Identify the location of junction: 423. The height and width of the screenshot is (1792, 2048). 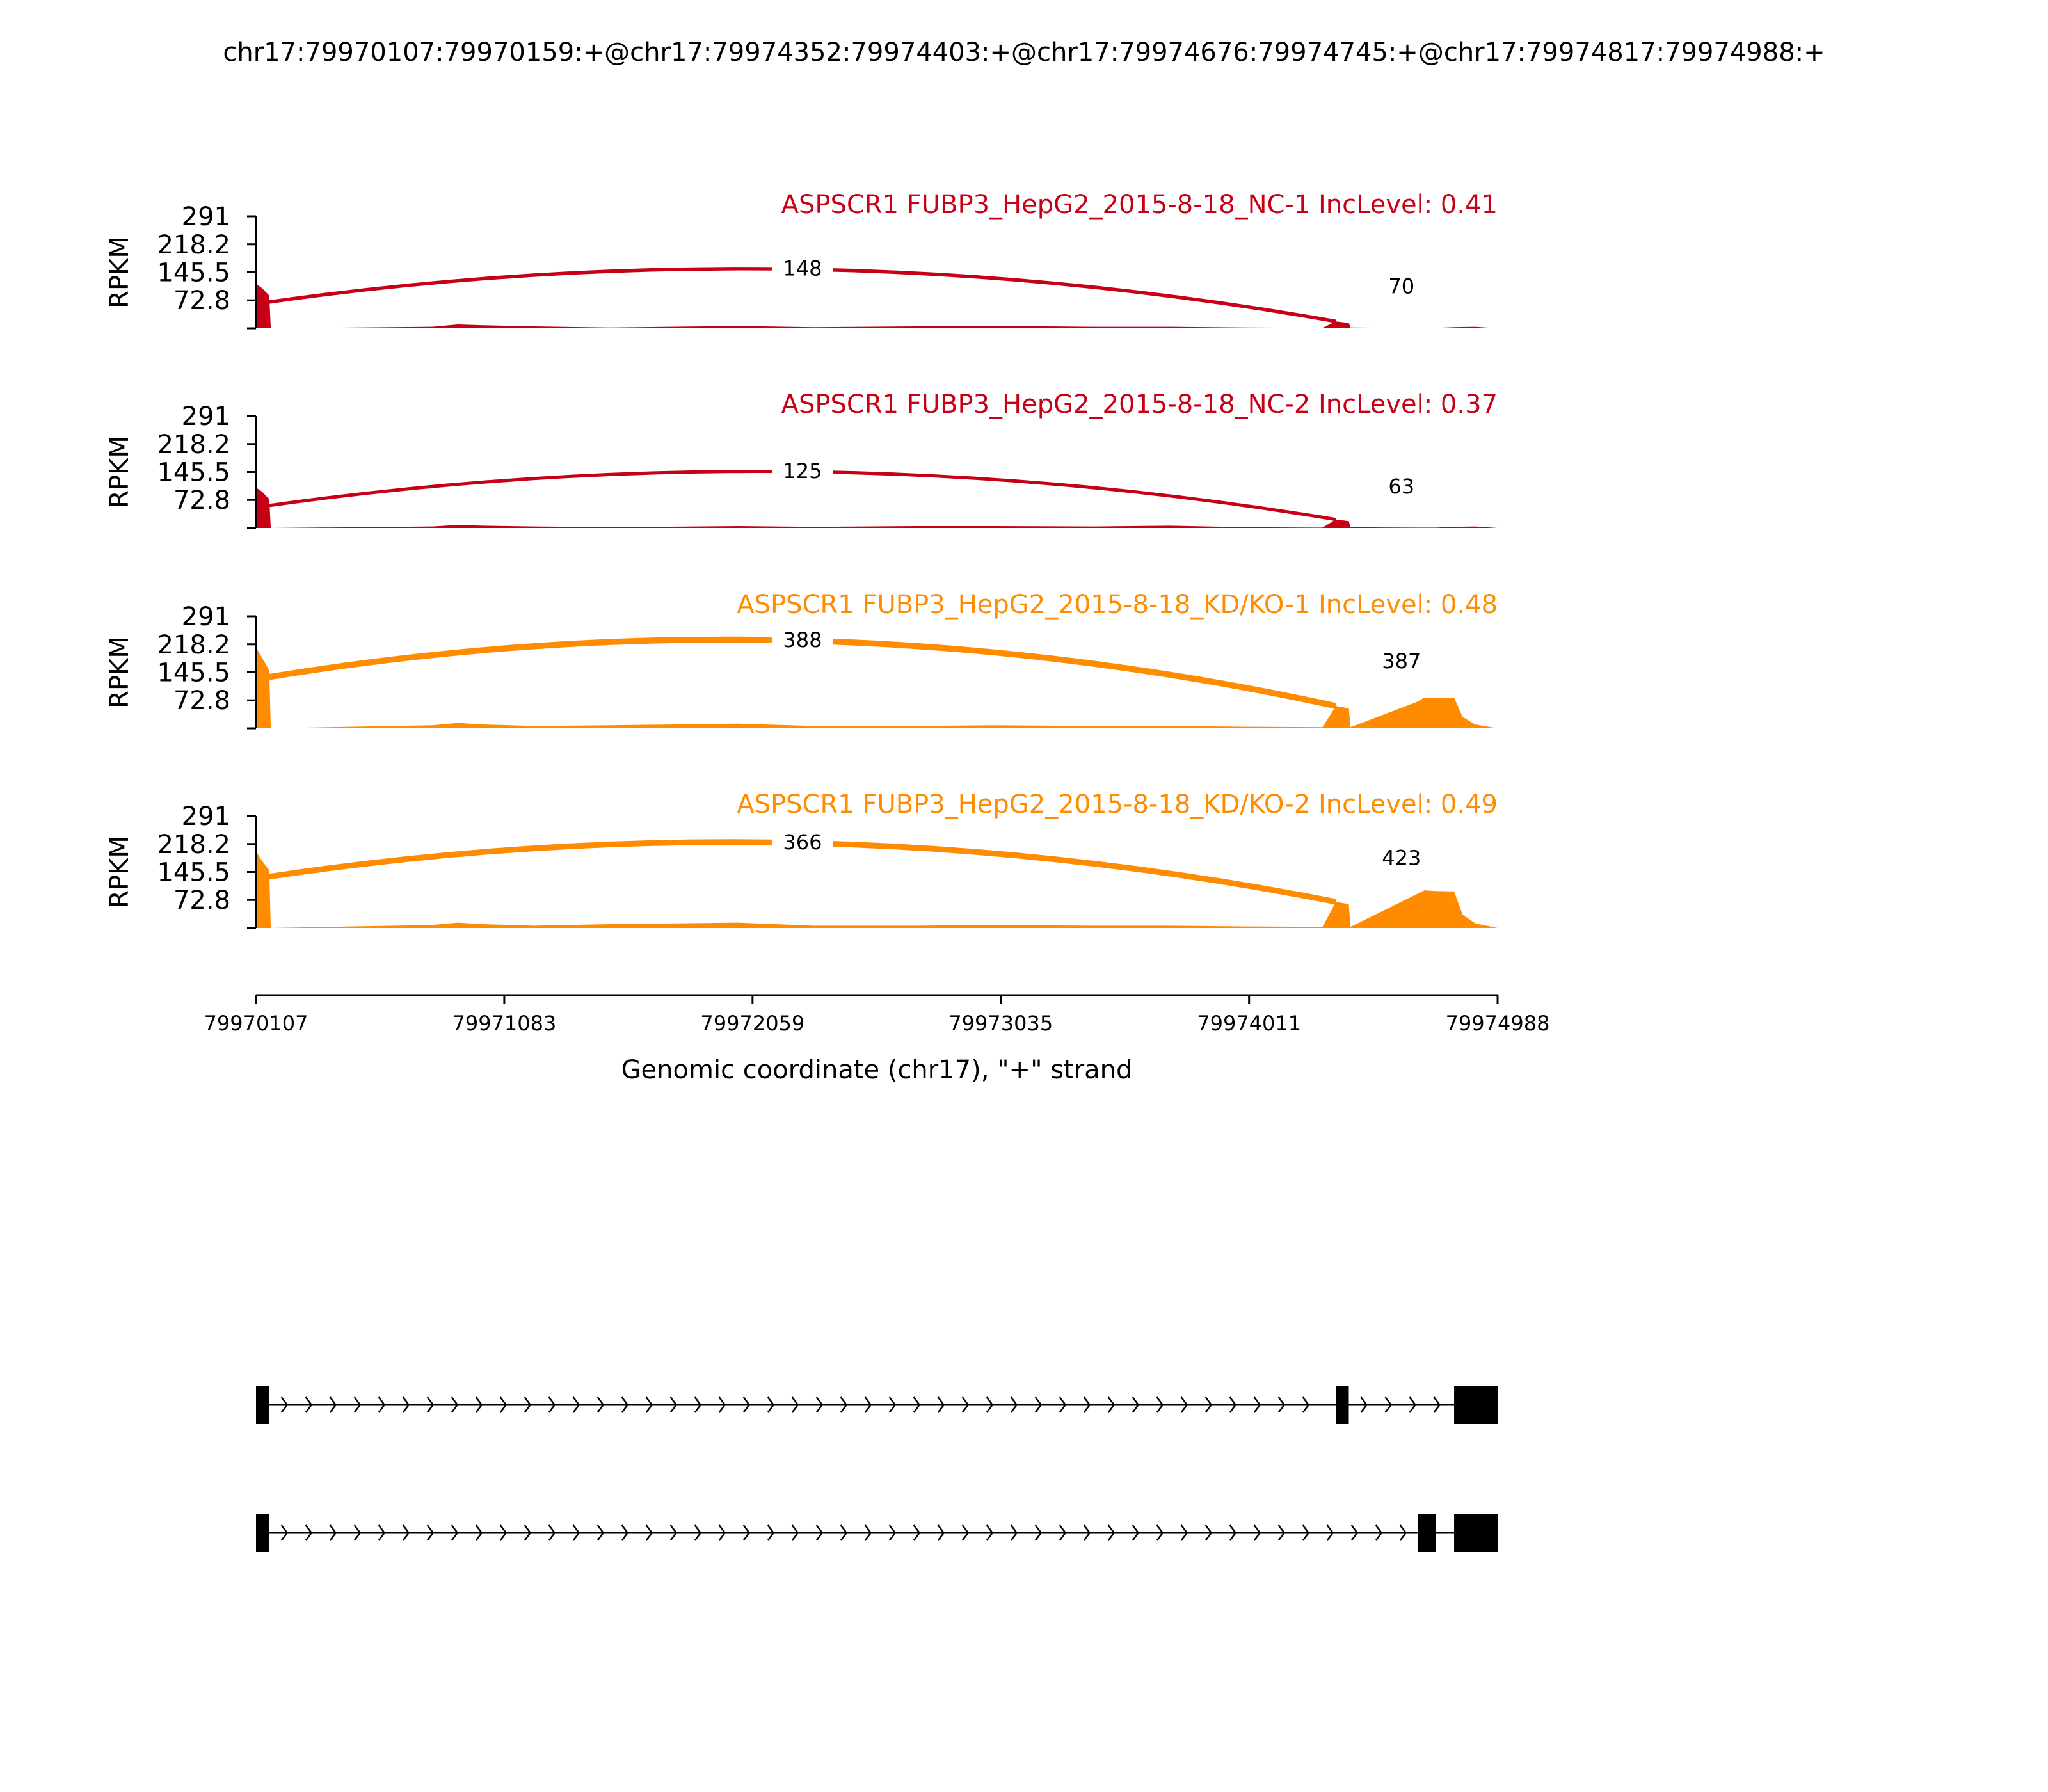
(1401, 857).